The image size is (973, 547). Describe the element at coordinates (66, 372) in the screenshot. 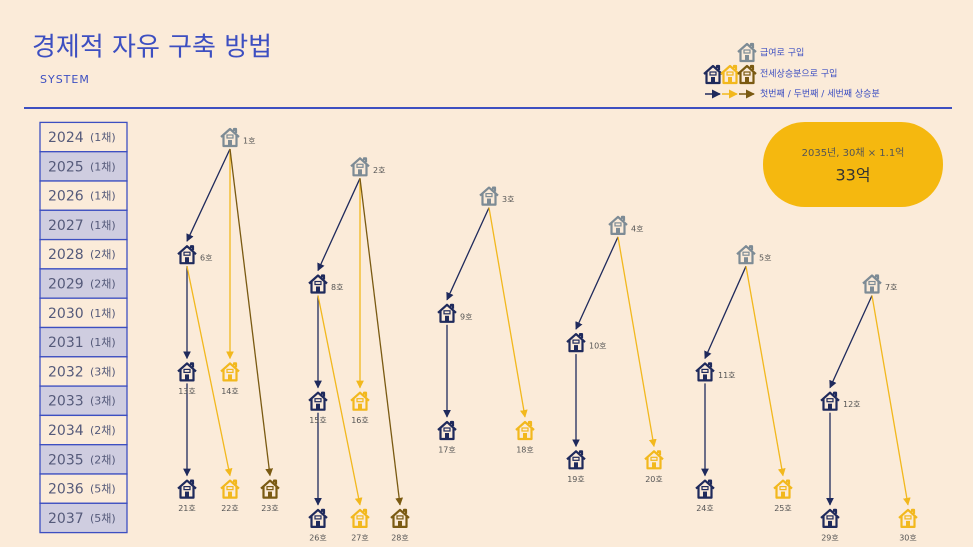

I see `year: 2032` at that location.